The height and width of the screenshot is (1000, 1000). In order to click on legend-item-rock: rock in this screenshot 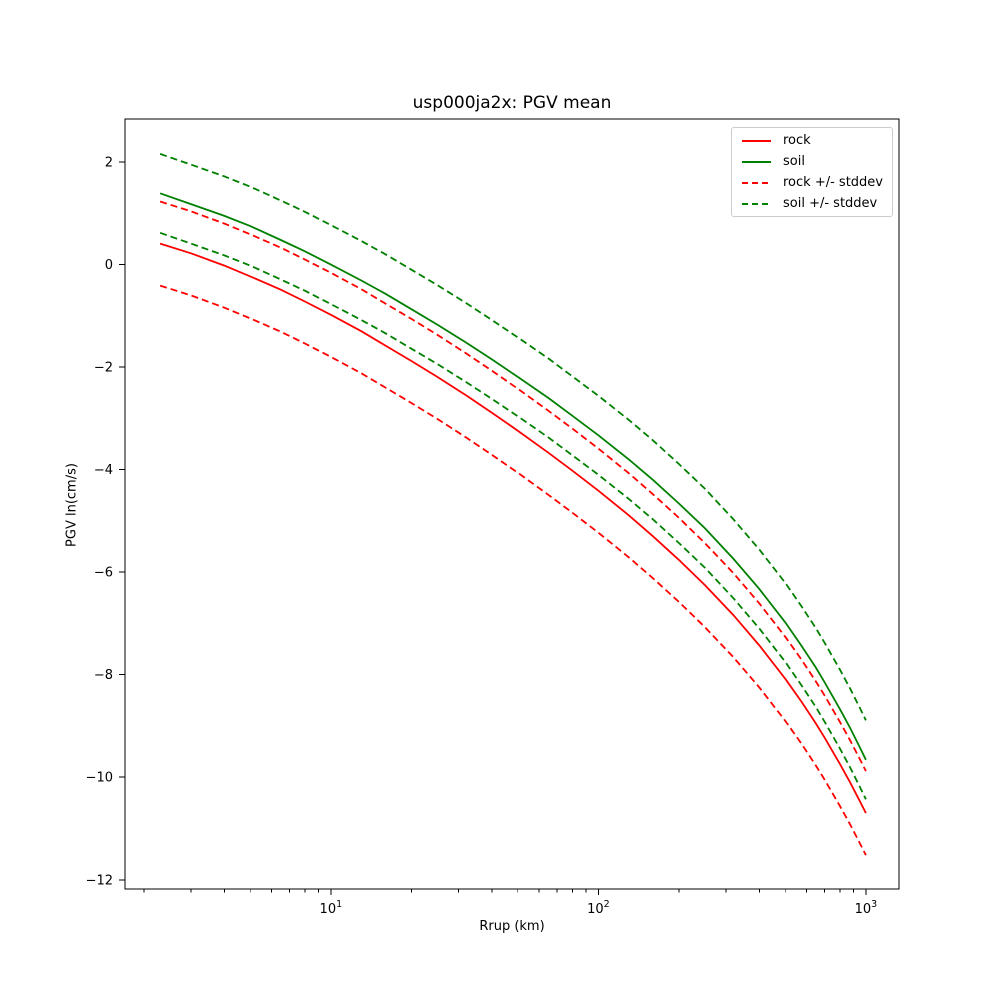, I will do `click(813, 140)`.